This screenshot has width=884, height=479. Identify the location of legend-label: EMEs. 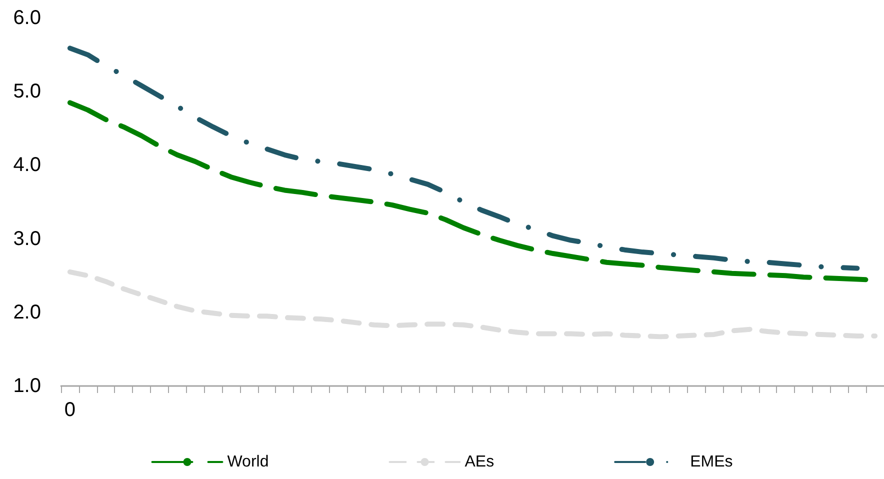
(711, 462).